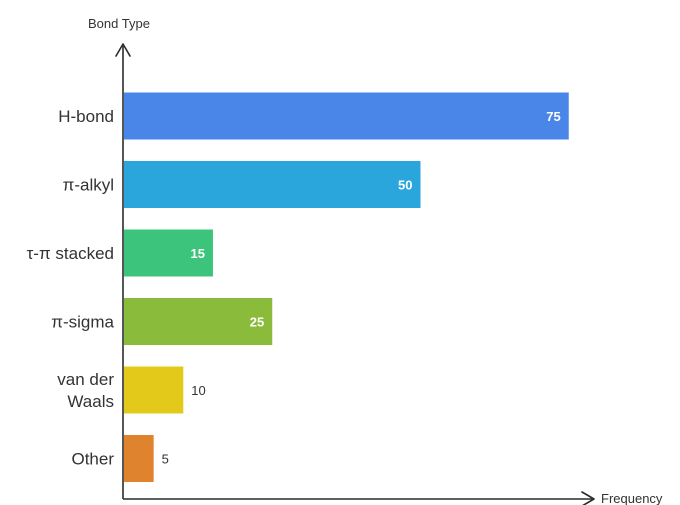 Image resolution: width=680 pixels, height=505 pixels. What do you see at coordinates (257, 322) in the screenshot?
I see `value-label-sigma: 25` at bounding box center [257, 322].